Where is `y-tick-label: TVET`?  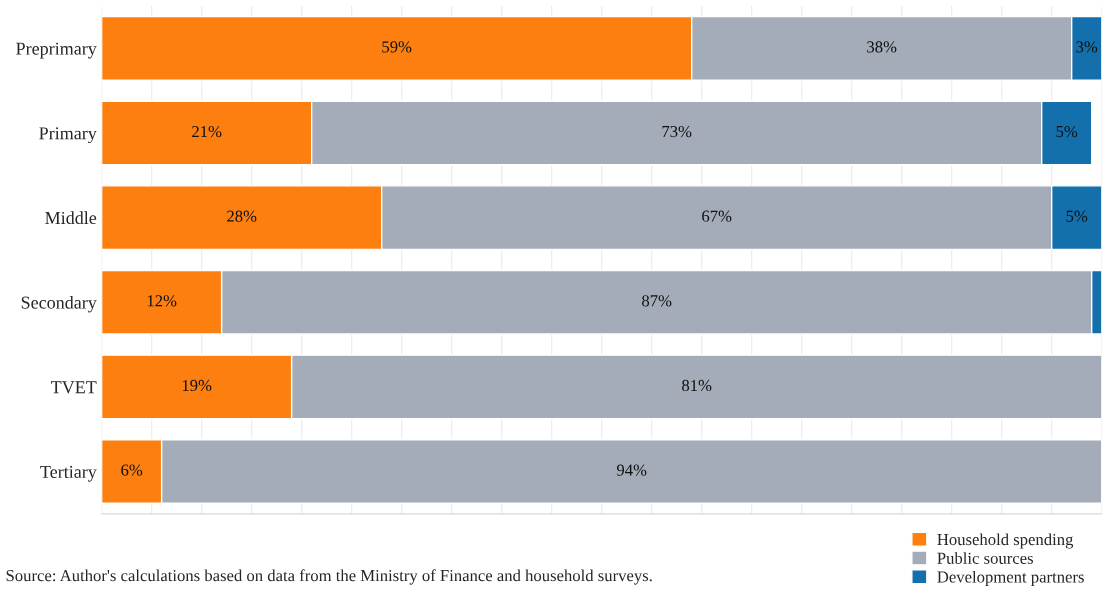
y-tick-label: TVET is located at coordinates (74, 387).